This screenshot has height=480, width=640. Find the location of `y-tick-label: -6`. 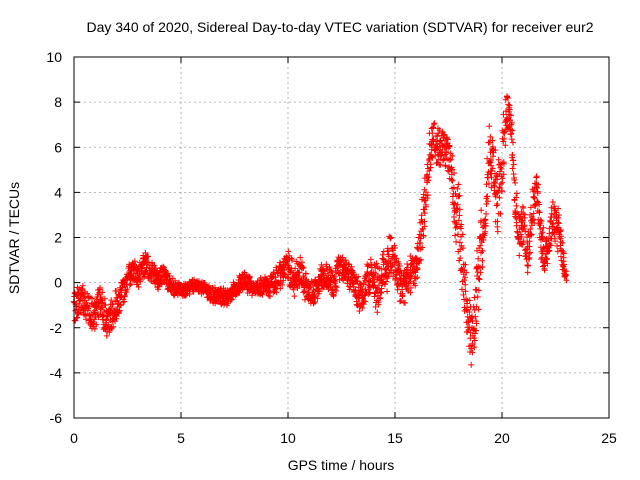

y-tick-label: -6 is located at coordinates (56, 418).